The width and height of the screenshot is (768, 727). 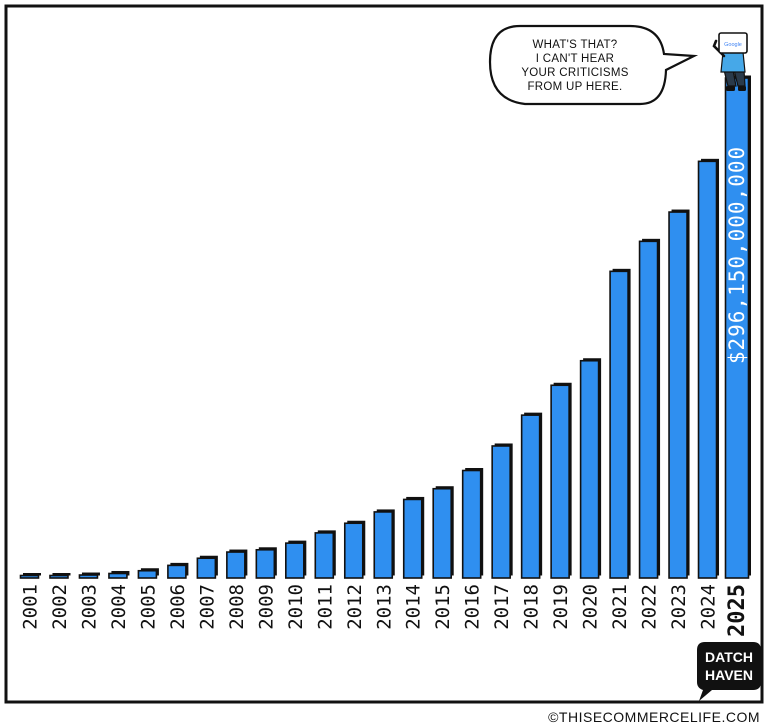 I want to click on bar-2008, so click(x=237, y=564).